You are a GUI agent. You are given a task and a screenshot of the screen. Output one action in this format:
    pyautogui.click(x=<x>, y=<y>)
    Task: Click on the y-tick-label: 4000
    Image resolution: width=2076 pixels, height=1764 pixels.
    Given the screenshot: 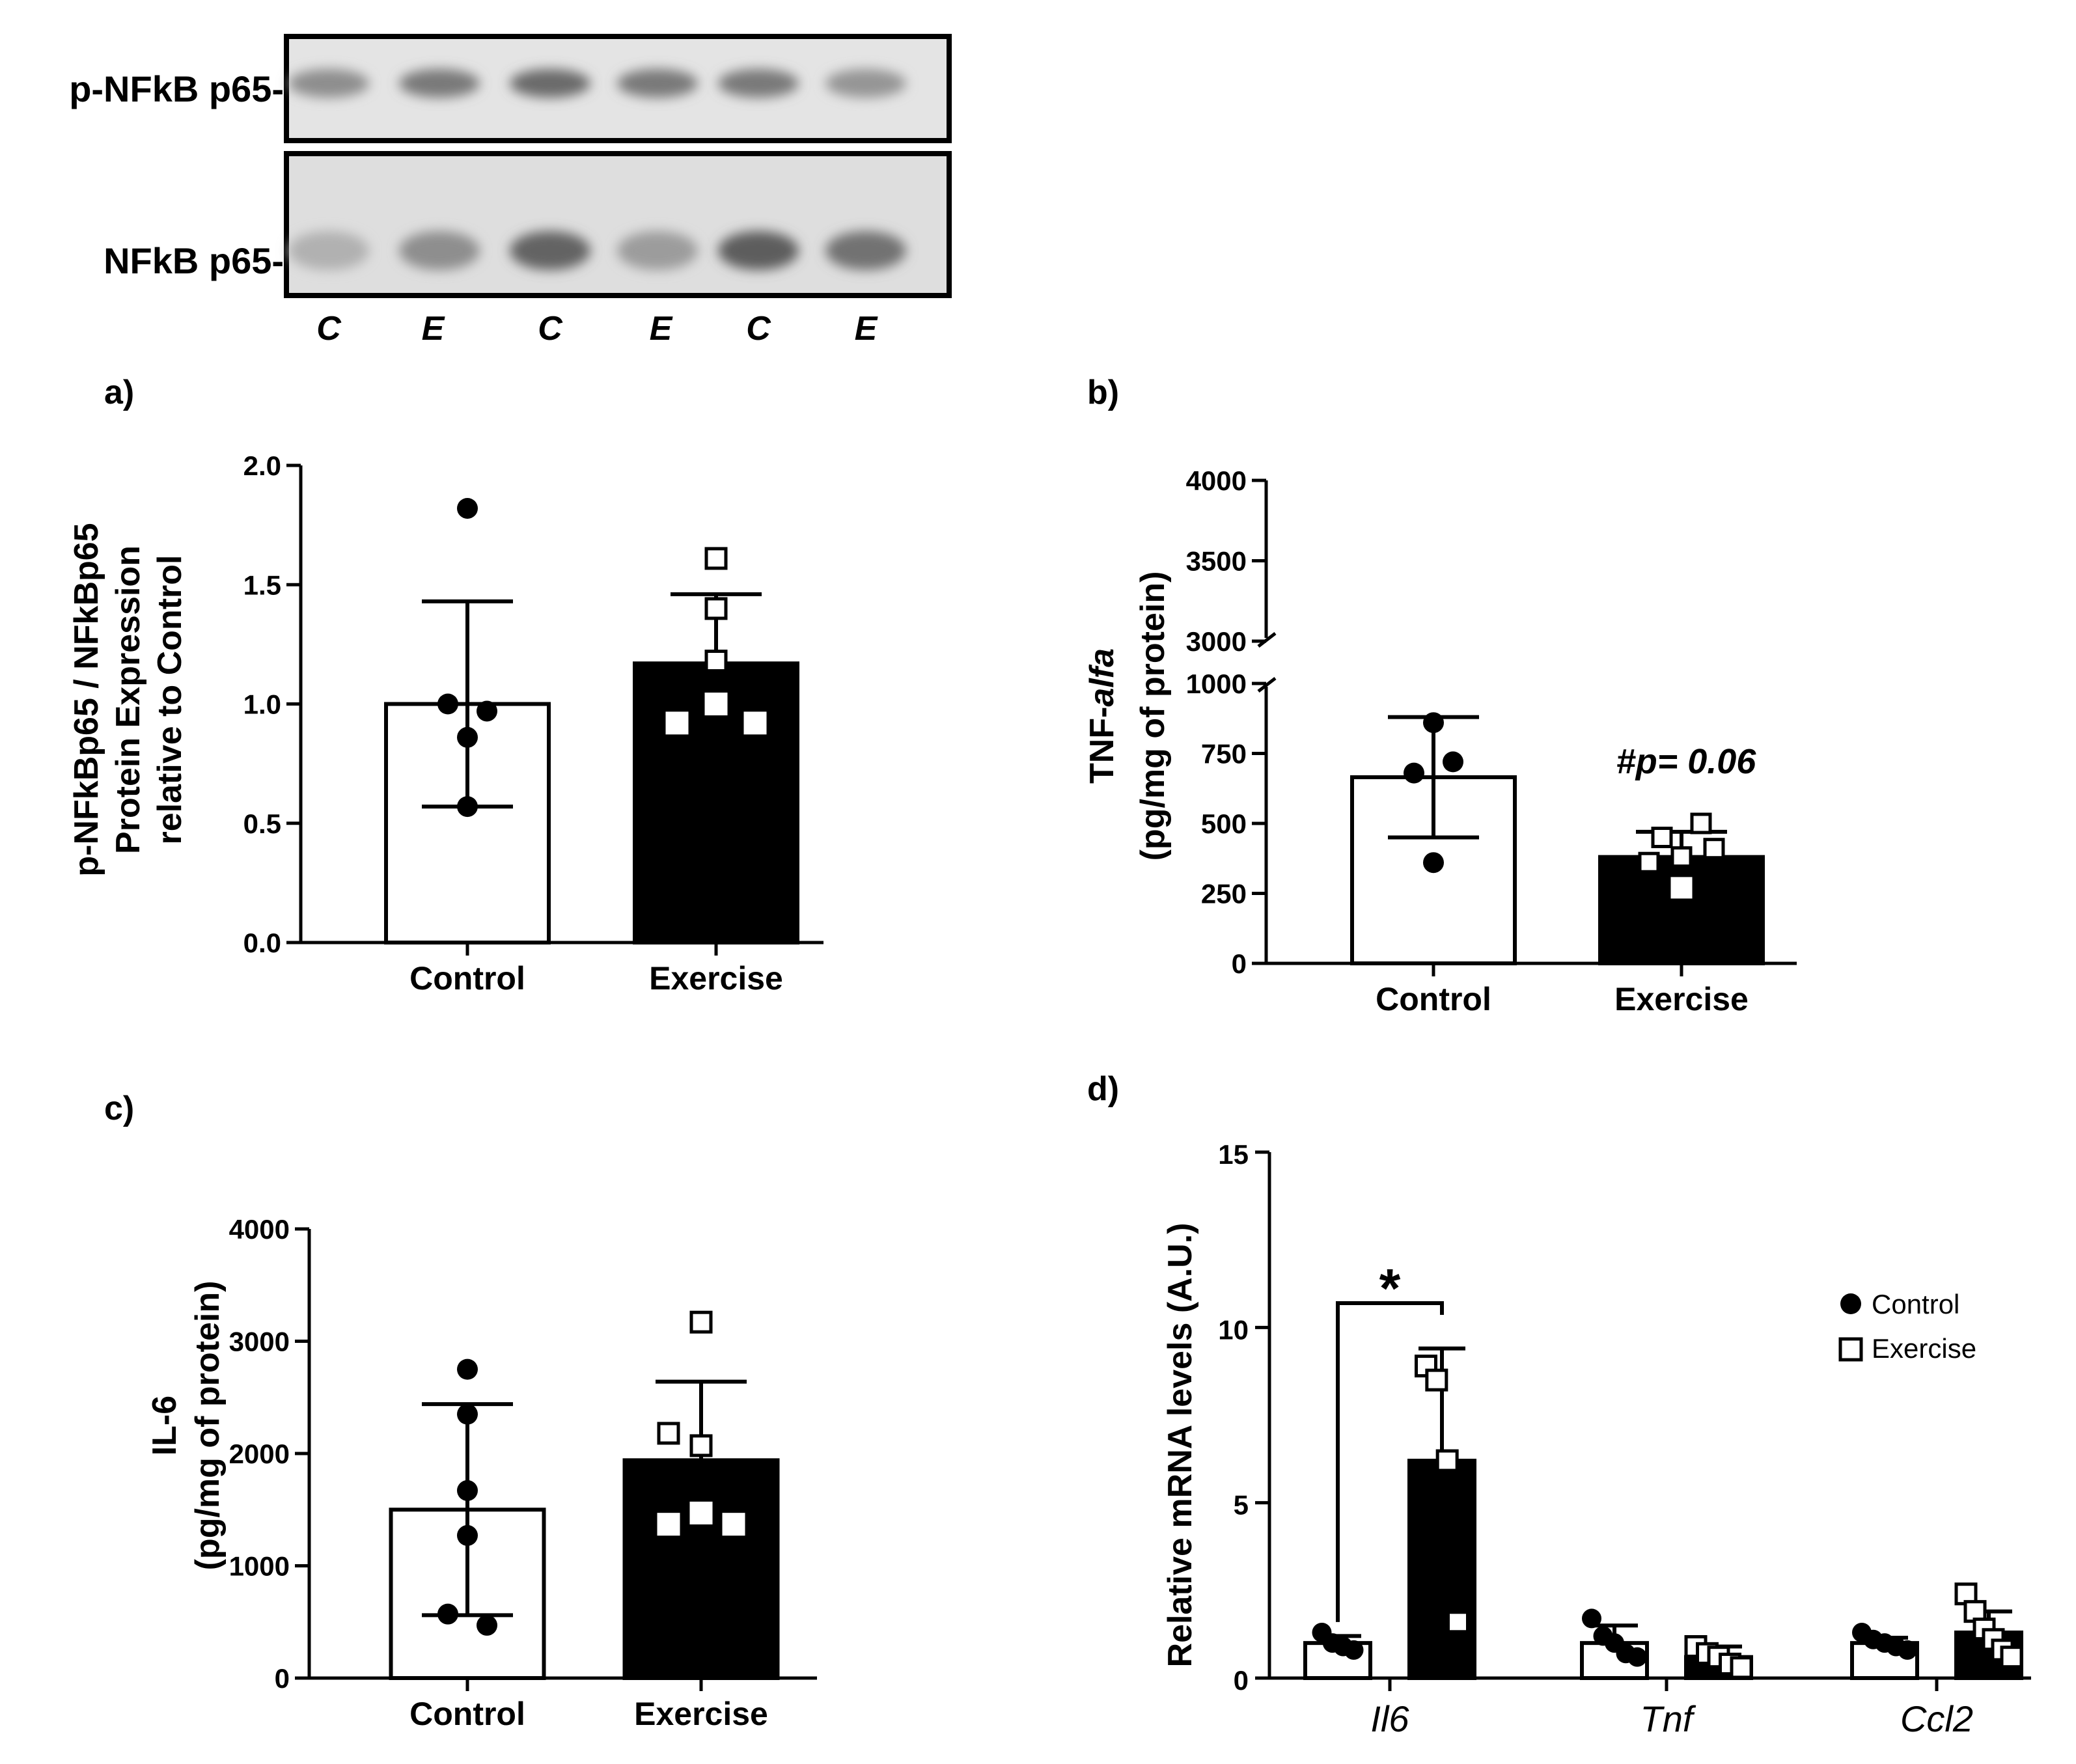 What is the action you would take?
    pyautogui.click(x=1216, y=480)
    